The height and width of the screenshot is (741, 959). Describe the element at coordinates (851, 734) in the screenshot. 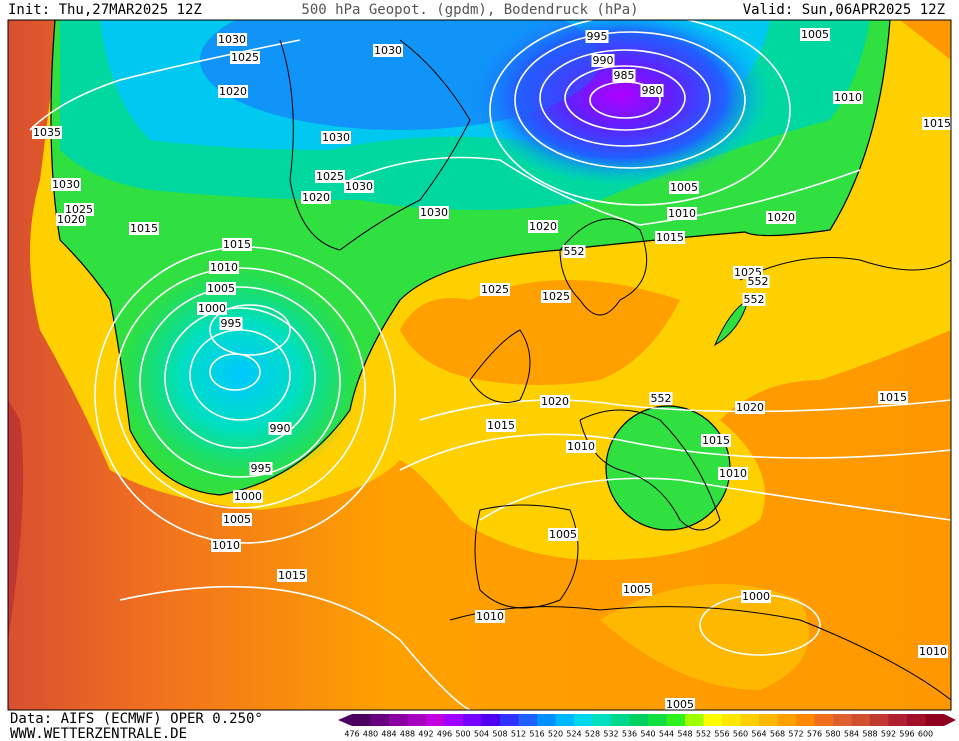

I see `colorbar-label: 584` at that location.